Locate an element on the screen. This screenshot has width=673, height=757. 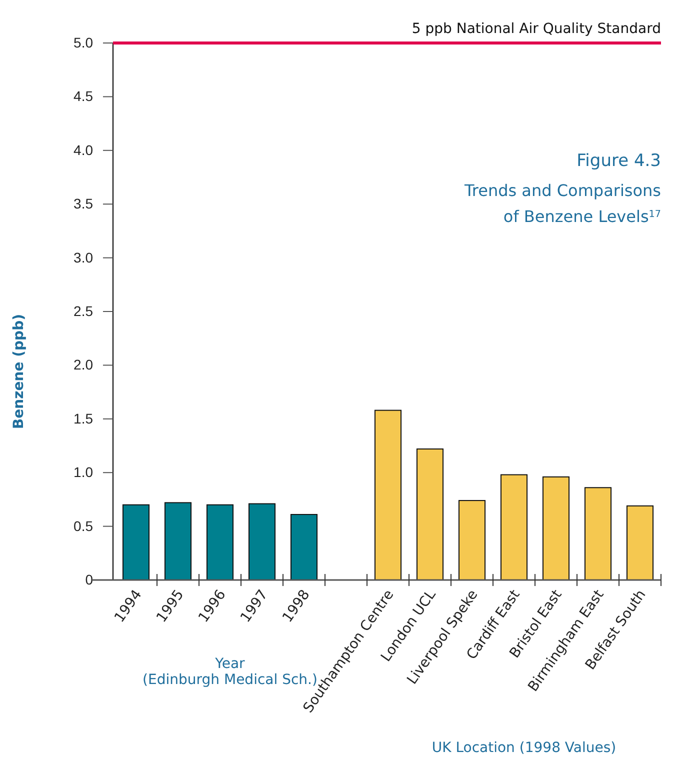
y-axis-title: Benzene (ppb) is located at coordinates (19, 371).